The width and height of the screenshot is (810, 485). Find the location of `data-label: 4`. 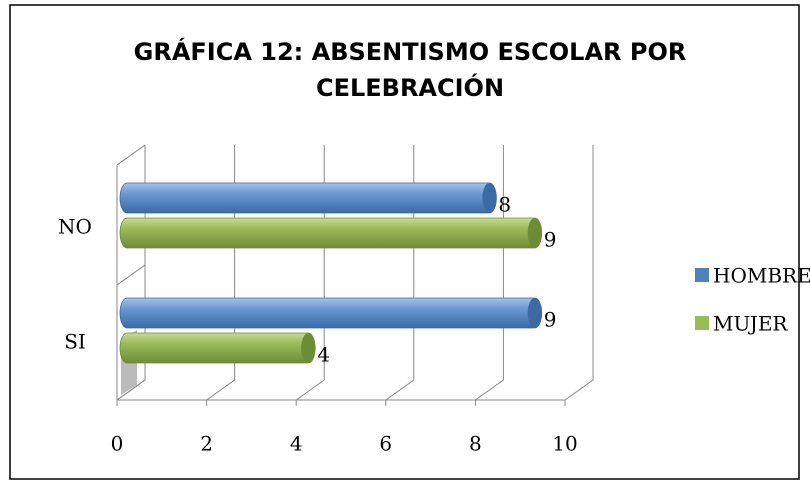

data-label: 4 is located at coordinates (323, 355).